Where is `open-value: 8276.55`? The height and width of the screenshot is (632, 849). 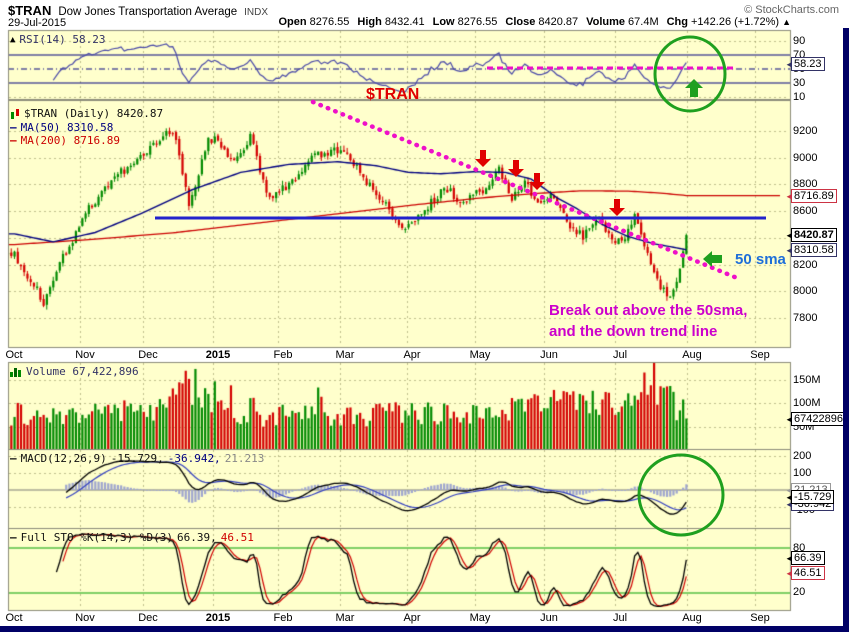
open-value: 8276.55 is located at coordinates (329, 22).